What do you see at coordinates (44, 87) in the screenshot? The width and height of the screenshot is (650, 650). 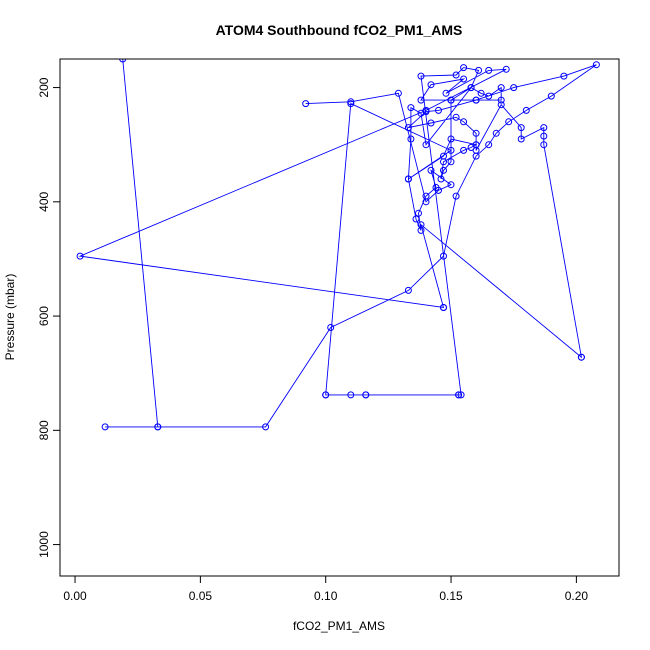 I see `y-tick-label: 200` at bounding box center [44, 87].